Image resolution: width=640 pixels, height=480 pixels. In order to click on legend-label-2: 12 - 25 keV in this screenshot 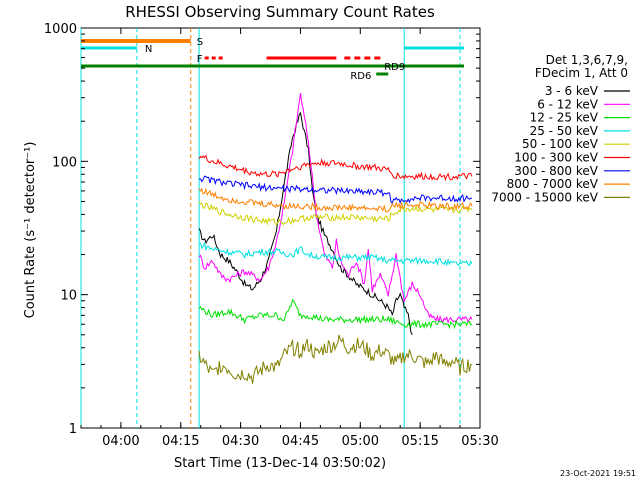, I will do `click(564, 118)`.